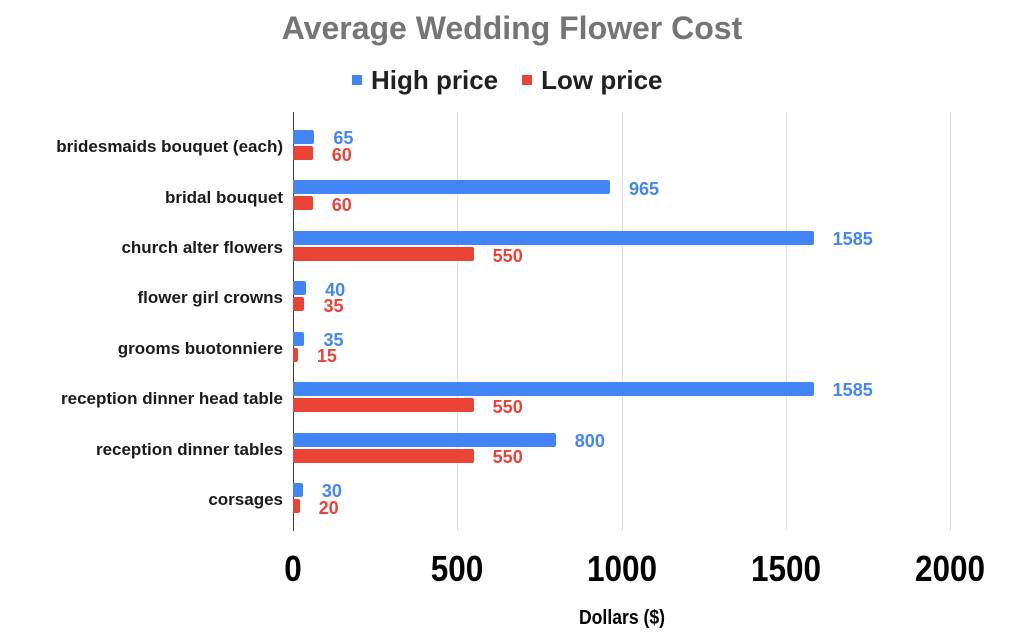 Image resolution: width=1024 pixels, height=633 pixels. What do you see at coordinates (293, 568) in the screenshot?
I see `x-tick-label: 0` at bounding box center [293, 568].